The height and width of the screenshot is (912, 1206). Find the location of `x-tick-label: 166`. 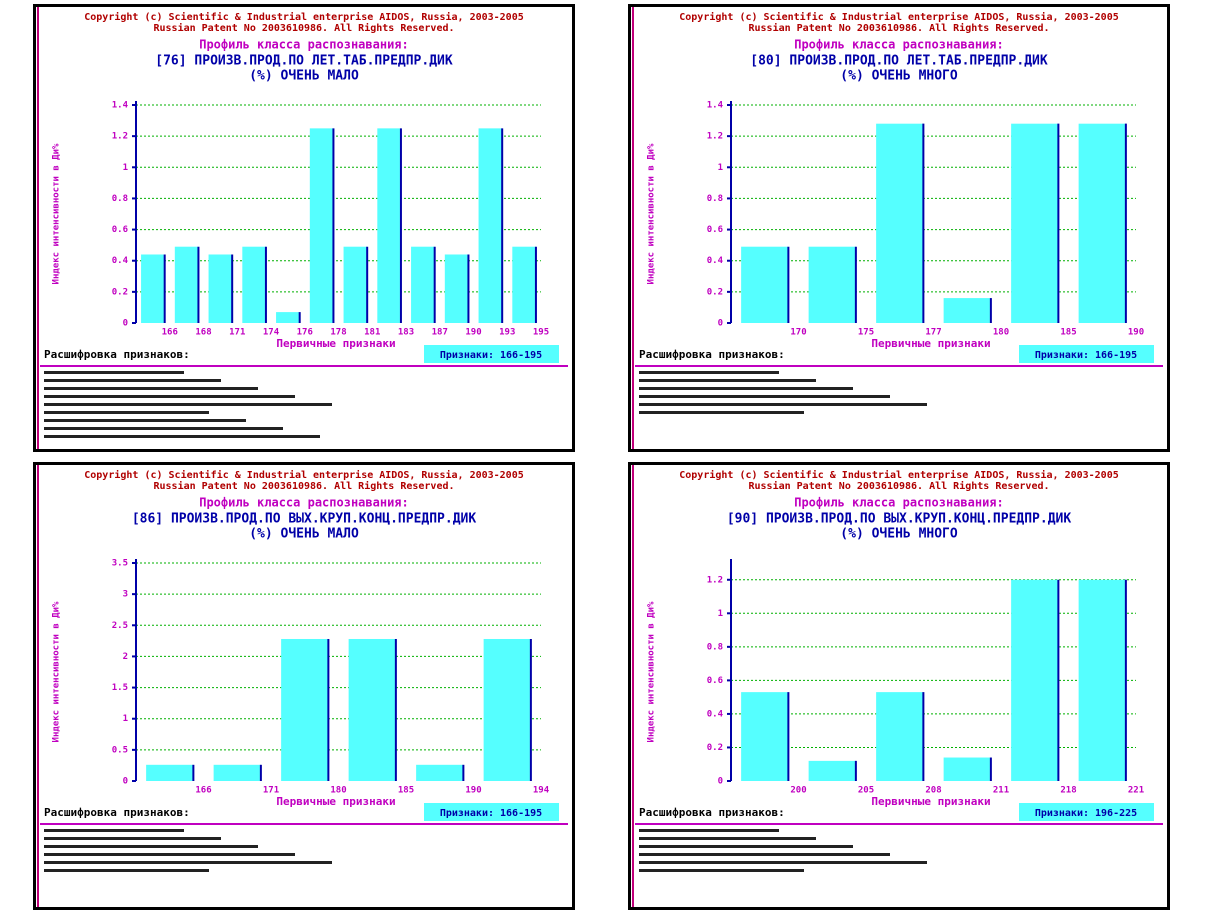

x-tick-label: 166 is located at coordinates (170, 333).